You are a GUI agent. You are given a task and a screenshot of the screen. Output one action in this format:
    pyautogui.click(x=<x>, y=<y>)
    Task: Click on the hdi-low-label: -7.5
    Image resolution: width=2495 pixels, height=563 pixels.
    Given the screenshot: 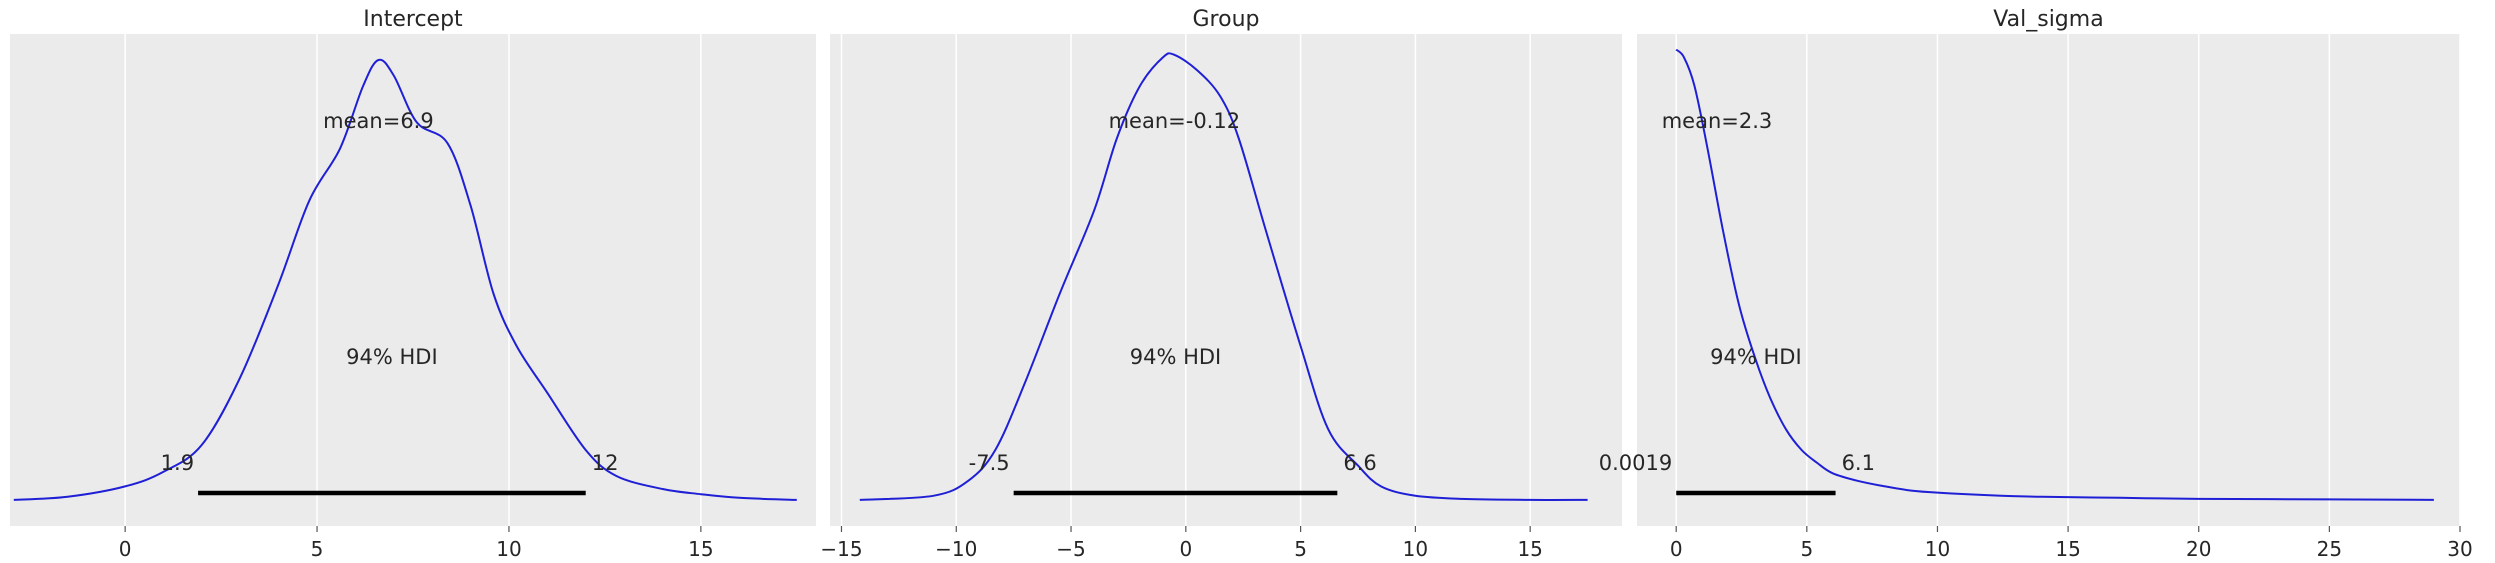 What is the action you would take?
    pyautogui.click(x=989, y=463)
    